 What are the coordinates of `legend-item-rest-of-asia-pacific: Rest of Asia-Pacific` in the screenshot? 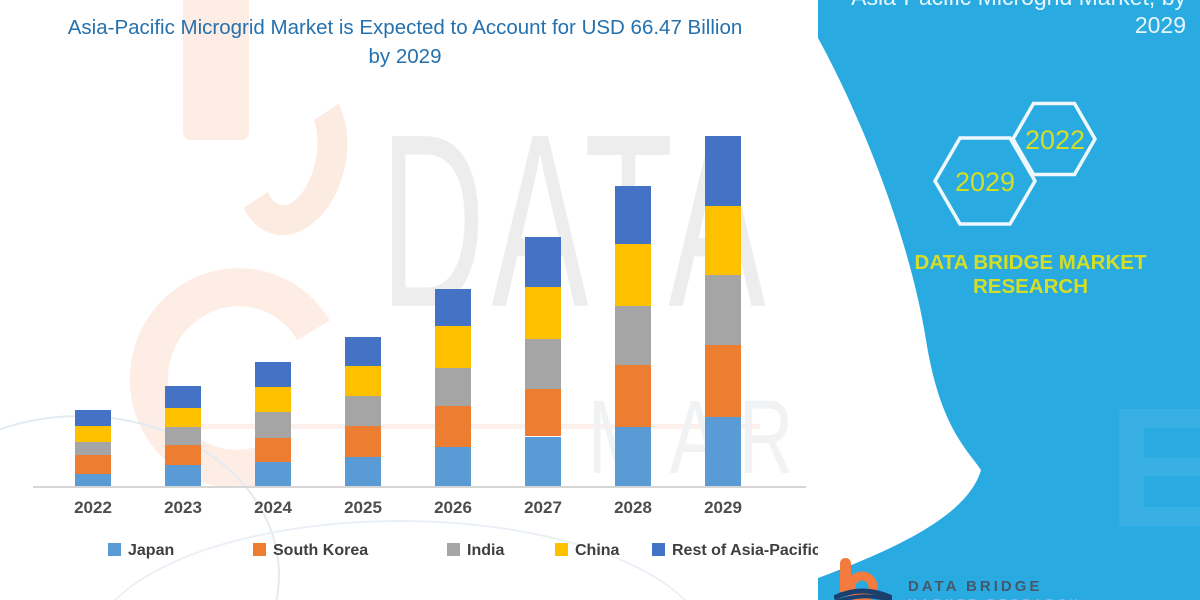 It's located at (736, 550).